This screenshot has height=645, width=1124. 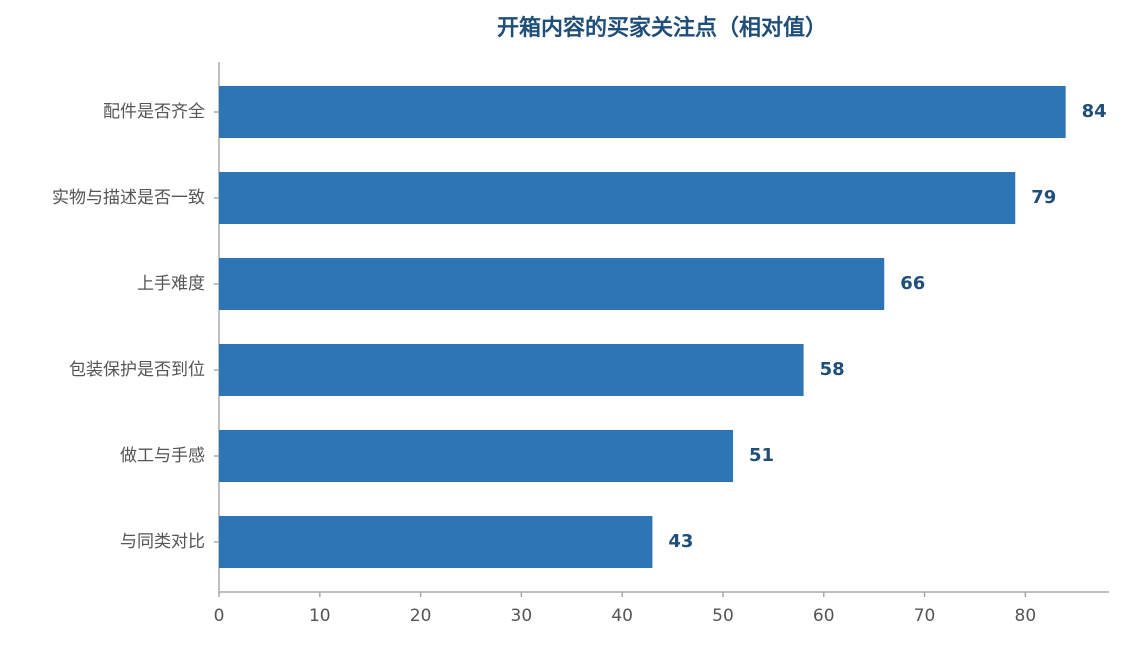 What do you see at coordinates (824, 616) in the screenshot?
I see `x-tick-label: 60` at bounding box center [824, 616].